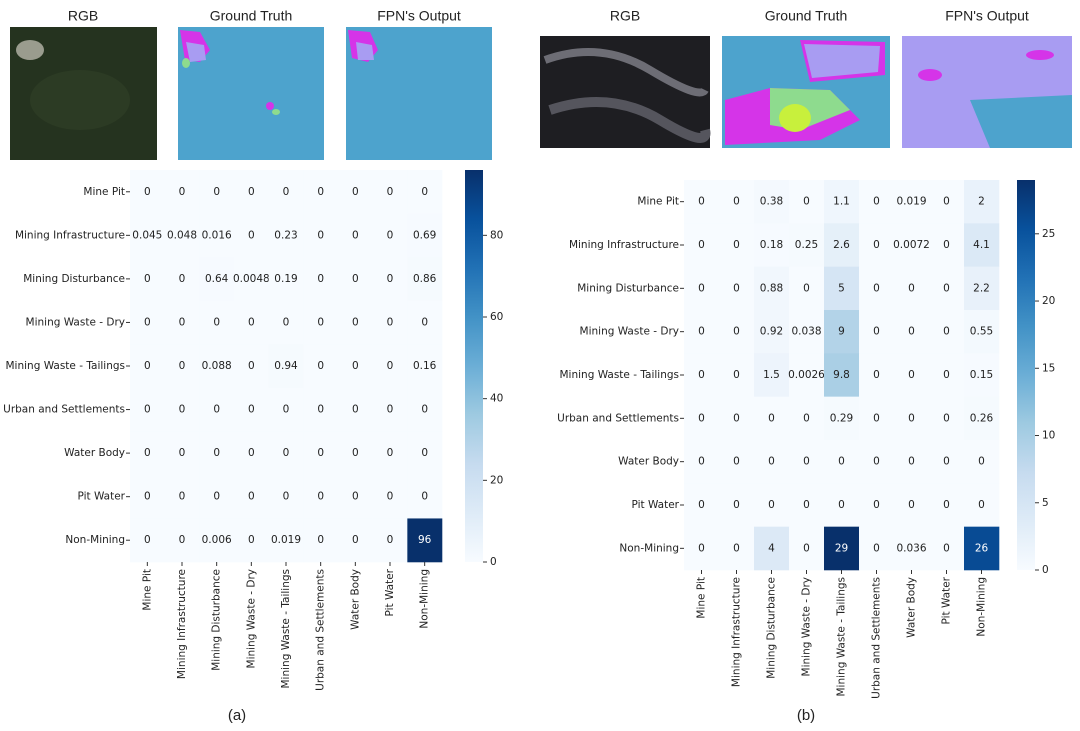 This screenshot has height=731, width=1080. I want to click on cell-label: 0.25, so click(806, 245).